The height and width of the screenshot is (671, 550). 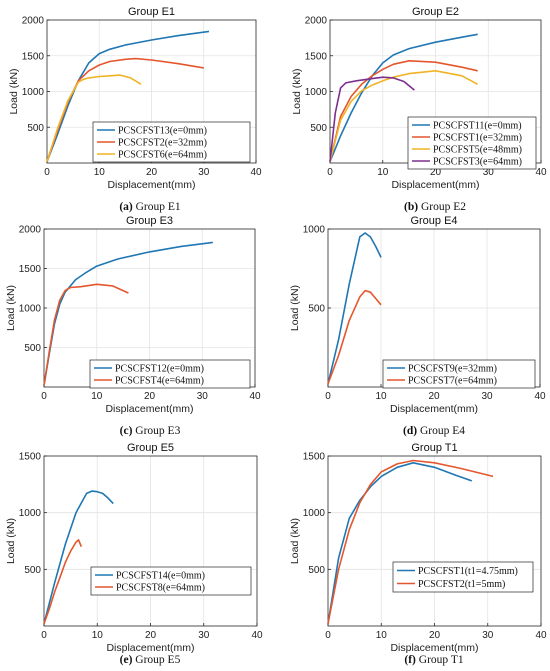 What do you see at coordinates (160, 576) in the screenshot?
I see `legend-entry: PCSCFST14(e=0mm)` at bounding box center [160, 576].